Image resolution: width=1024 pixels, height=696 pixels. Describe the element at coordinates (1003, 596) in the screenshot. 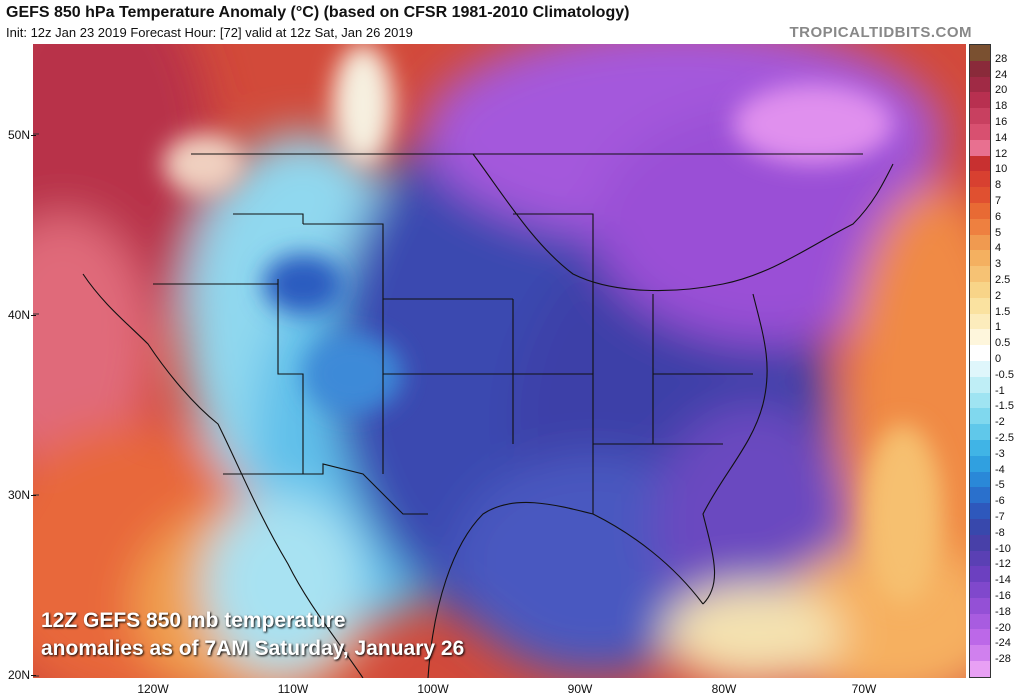

I see `colorbar-label: -16` at that location.